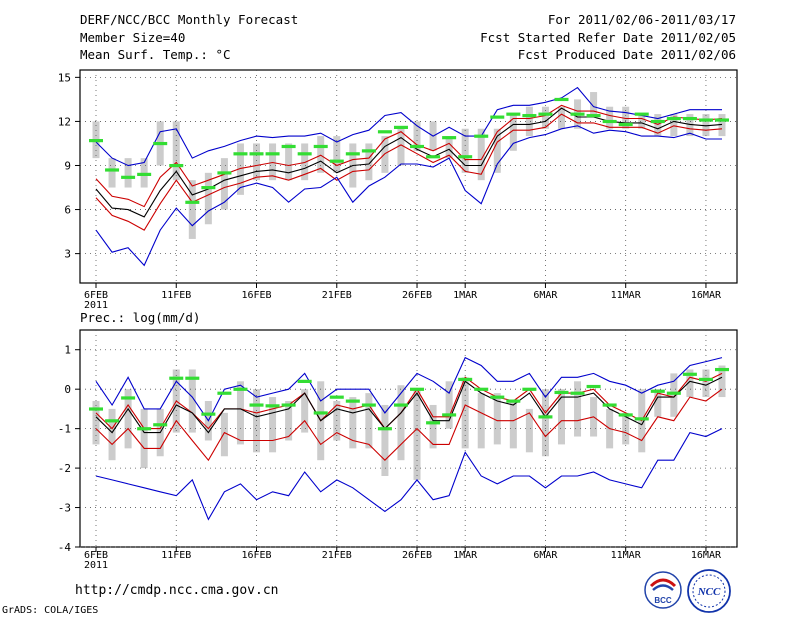 The width and height of the screenshot is (800, 618). Describe the element at coordinates (408, 126) in the screenshot. I see `panel1-series-max` at that location.